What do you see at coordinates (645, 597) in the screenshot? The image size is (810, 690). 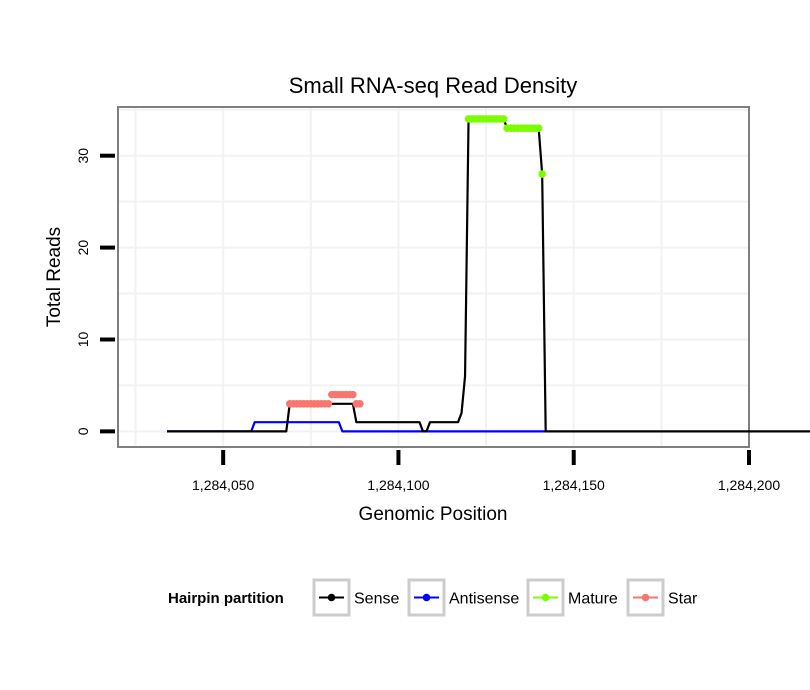 I see `legend-key-point-star` at bounding box center [645, 597].